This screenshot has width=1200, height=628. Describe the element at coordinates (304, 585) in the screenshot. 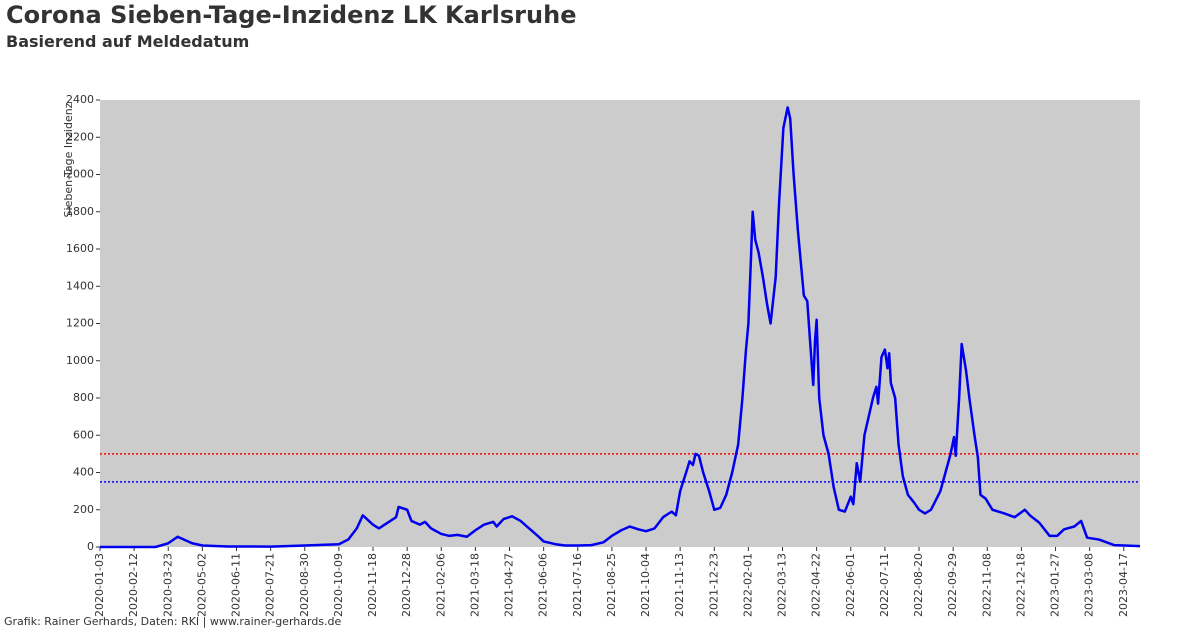

I see `x-tick-label: 2020-08-30` at that location.